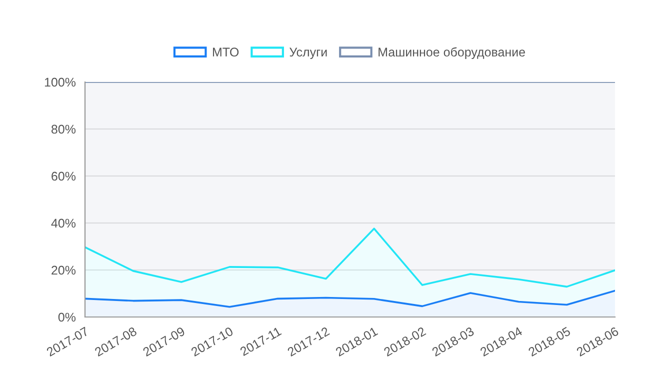 The image size is (656, 392). What do you see at coordinates (63, 223) in the screenshot?
I see `y-tick-label: 40%` at bounding box center [63, 223].